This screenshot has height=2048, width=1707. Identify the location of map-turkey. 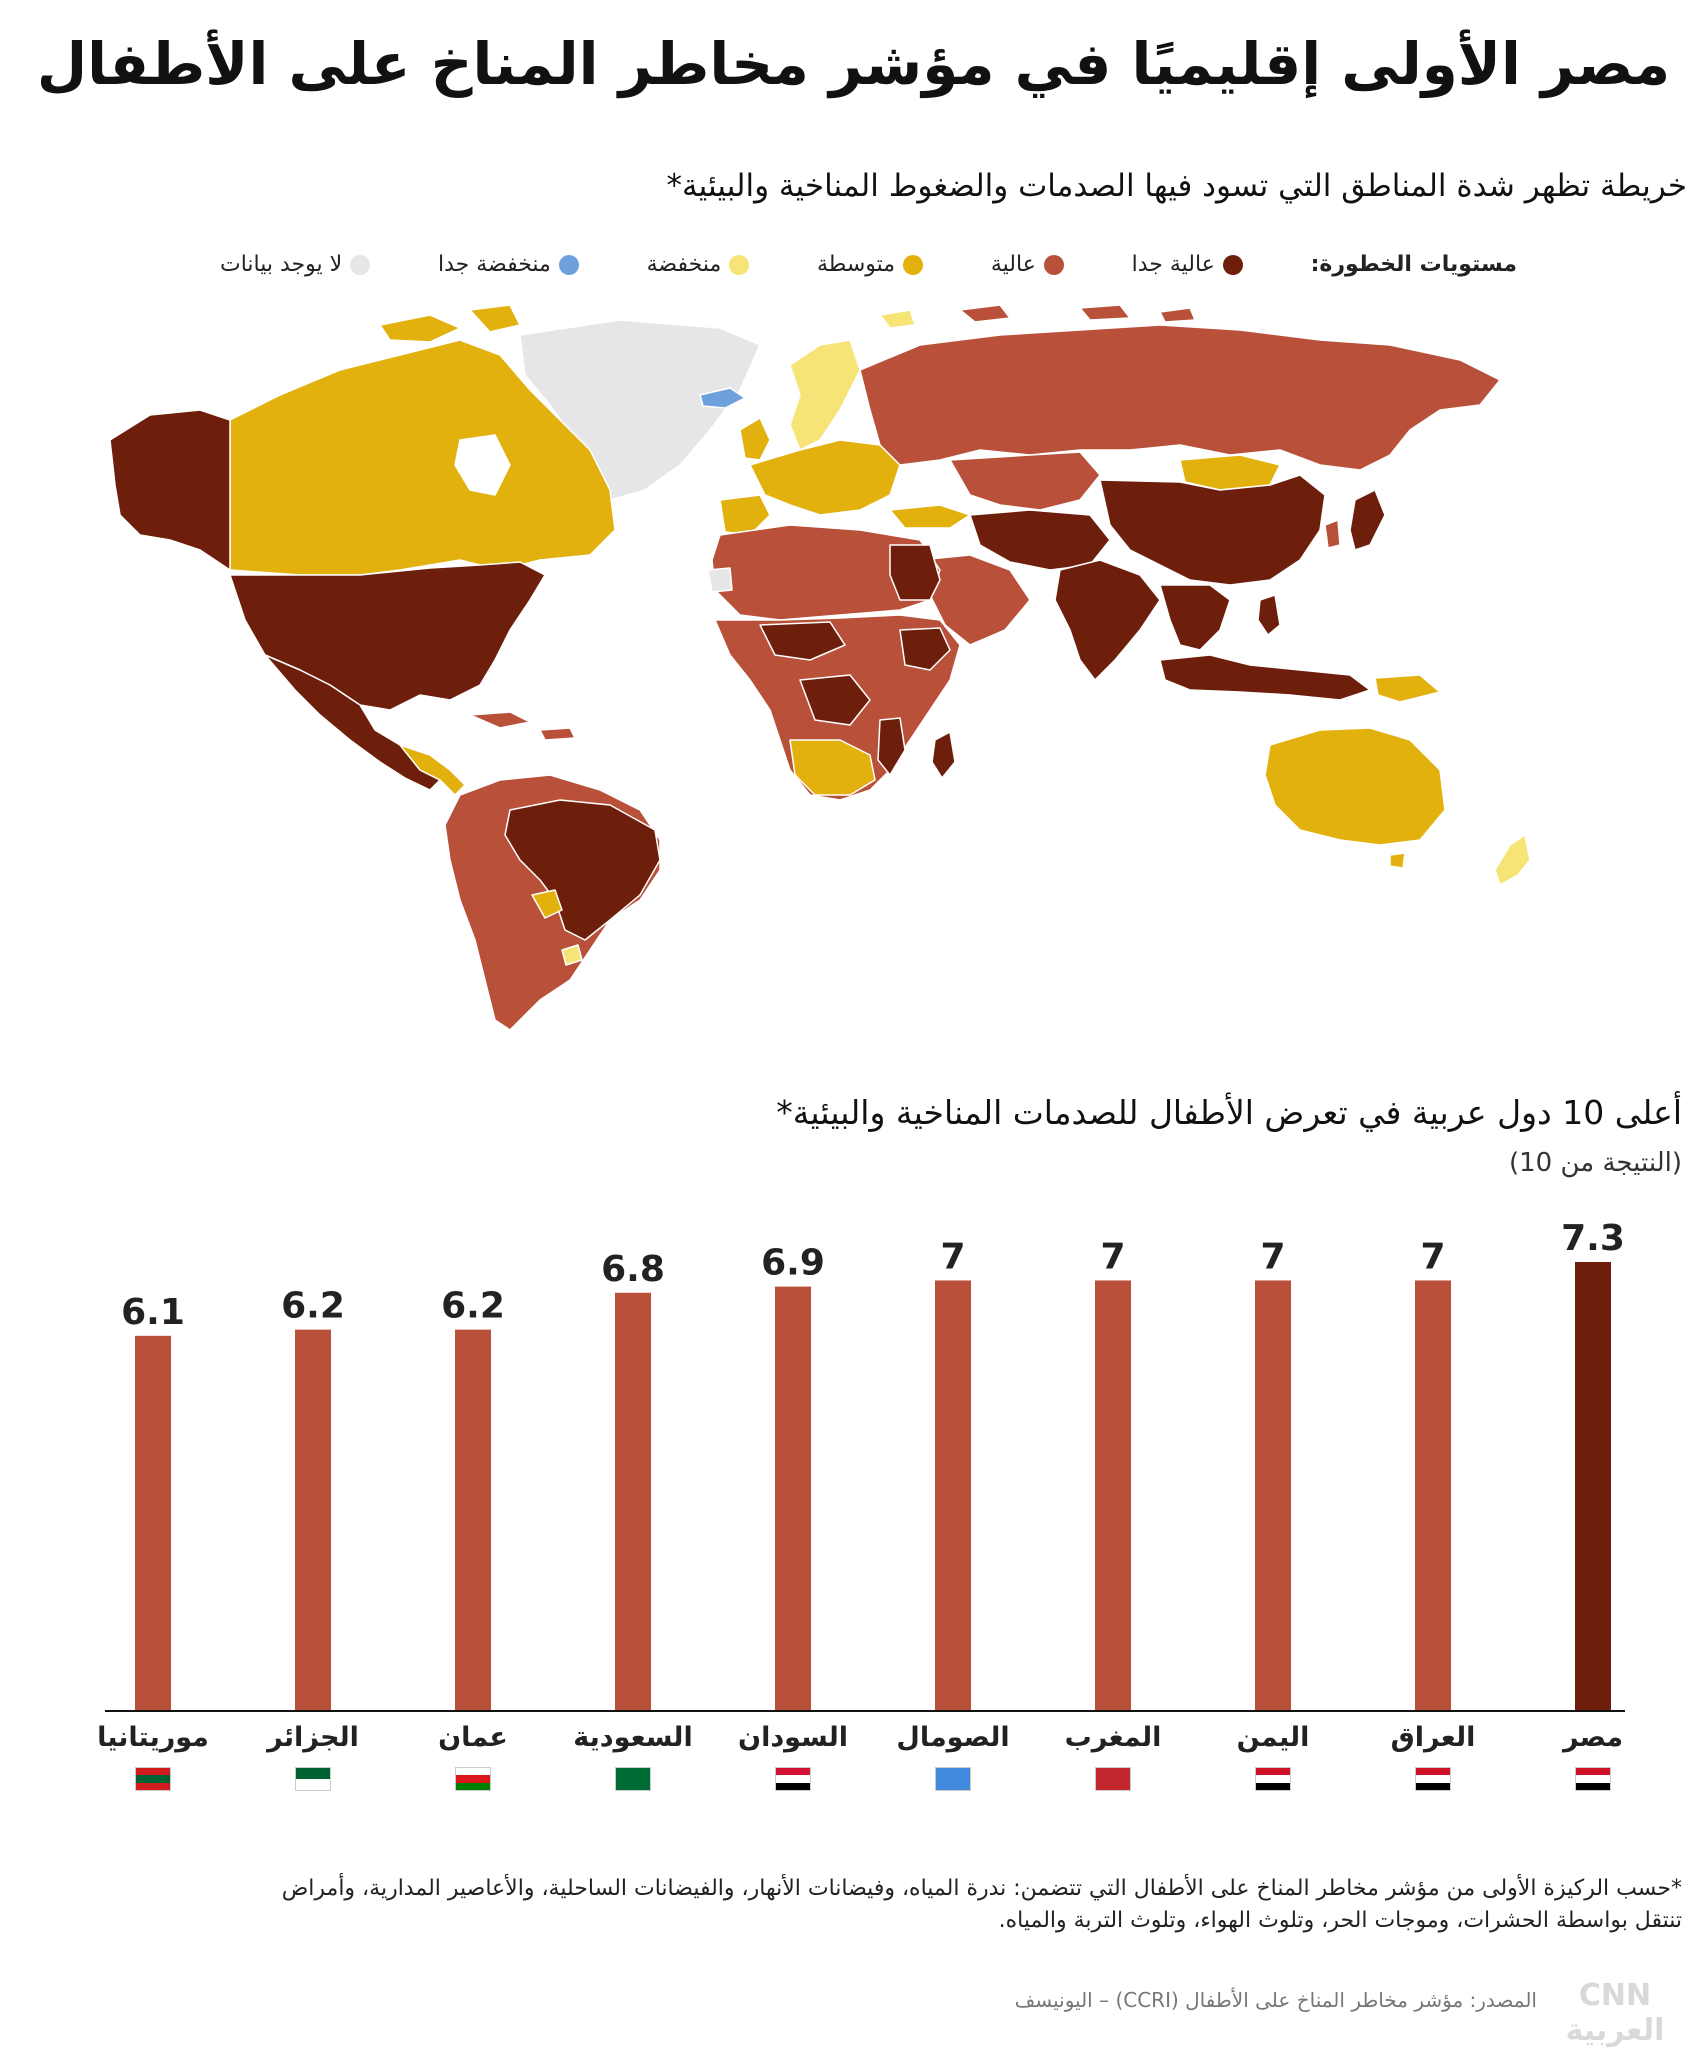
(930, 516).